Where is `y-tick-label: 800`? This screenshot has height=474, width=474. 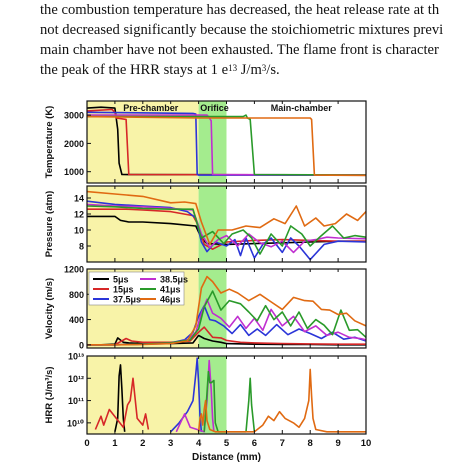
y-tick-label: 800 is located at coordinates (76, 295).